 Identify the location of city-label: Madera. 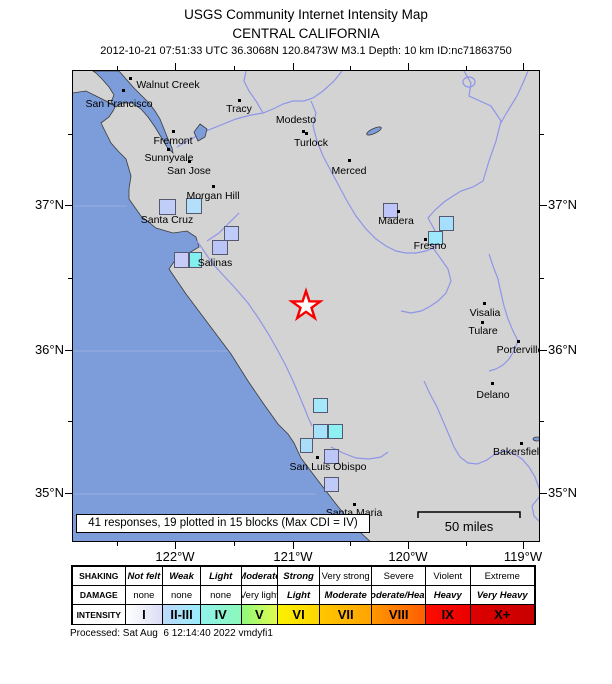
(396, 221).